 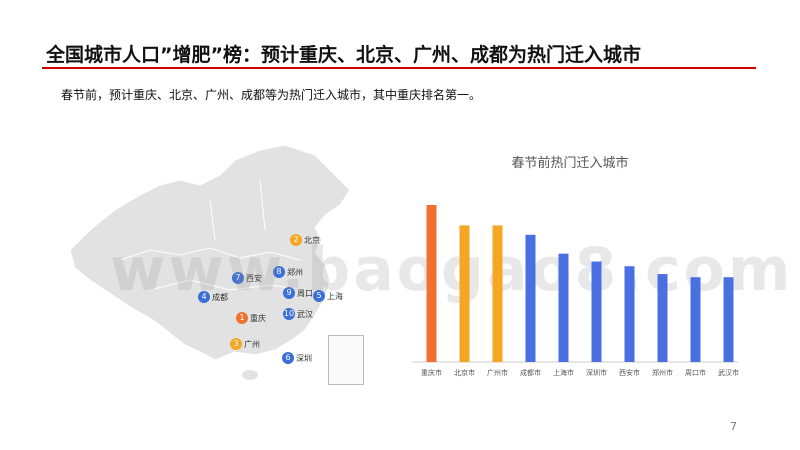 I want to click on map-marker-5: 5 上海, so click(x=328, y=296).